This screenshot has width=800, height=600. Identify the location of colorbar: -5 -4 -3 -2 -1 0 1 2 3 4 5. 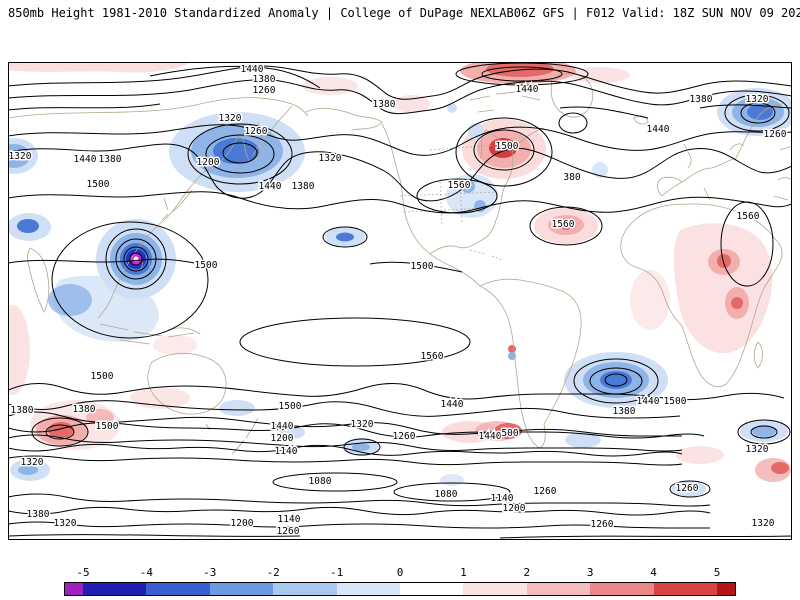
(400, 581).